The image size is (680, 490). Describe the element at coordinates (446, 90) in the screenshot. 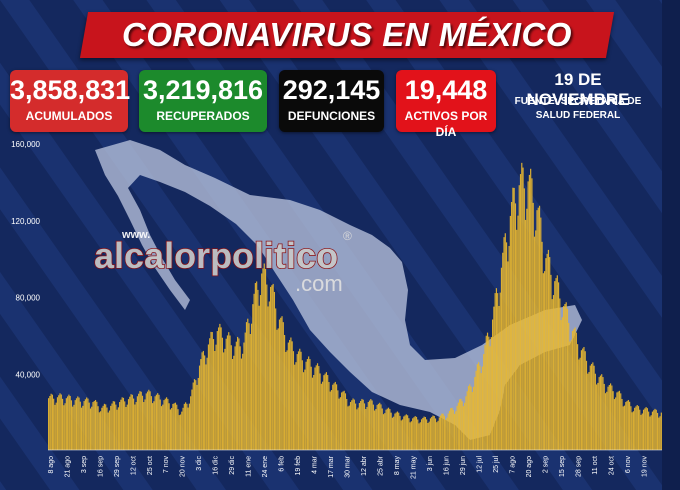

I see `stat-activos-value: 19,448` at that location.